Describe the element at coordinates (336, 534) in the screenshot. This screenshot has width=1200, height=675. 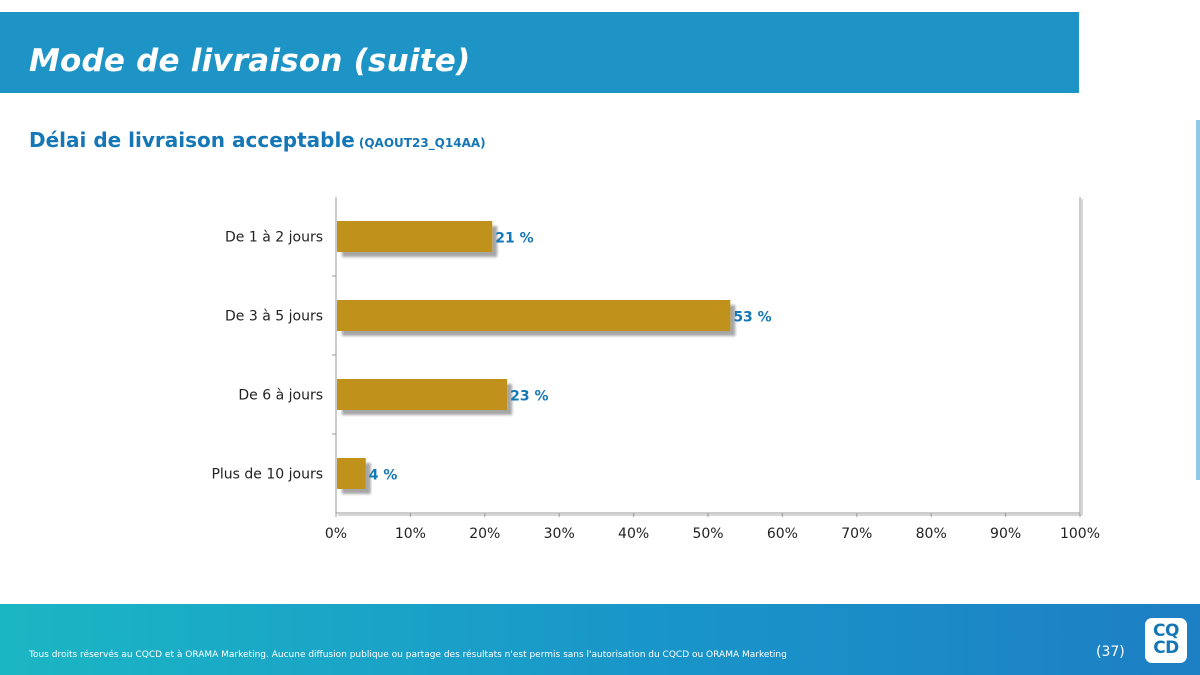
I see `x-tick-label: 0%` at that location.